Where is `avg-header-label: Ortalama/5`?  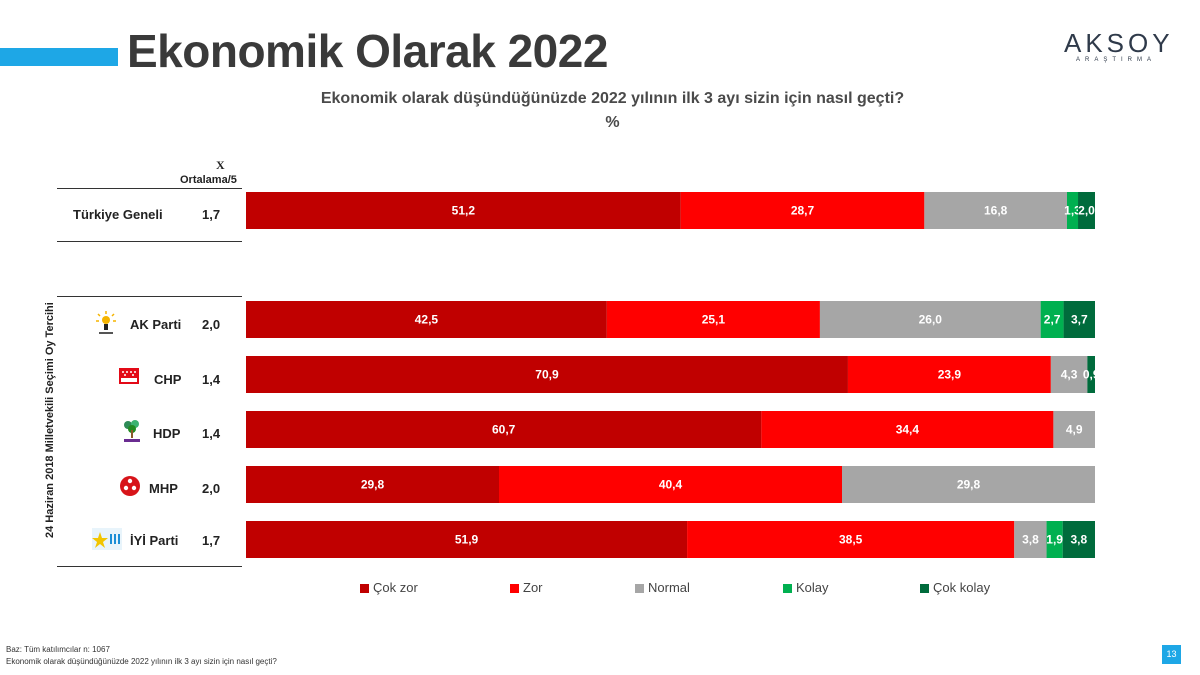
avg-header-label: Ortalama/5 is located at coordinates (208, 180).